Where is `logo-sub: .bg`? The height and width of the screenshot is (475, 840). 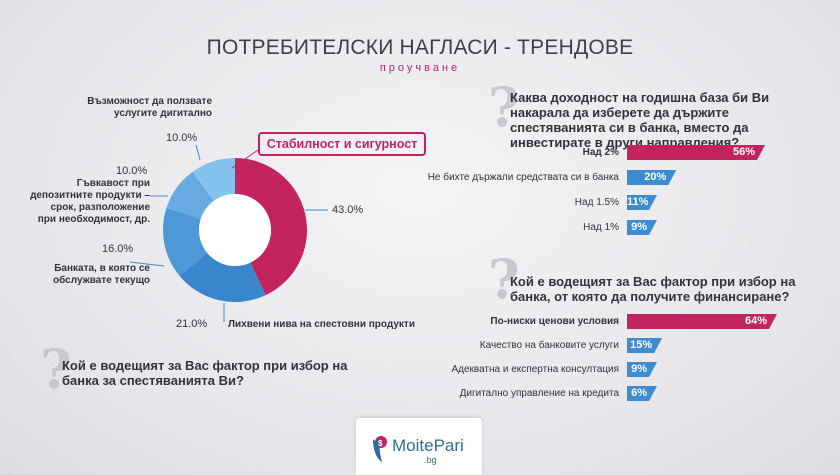 logo-sub: .bg is located at coordinates (430, 460).